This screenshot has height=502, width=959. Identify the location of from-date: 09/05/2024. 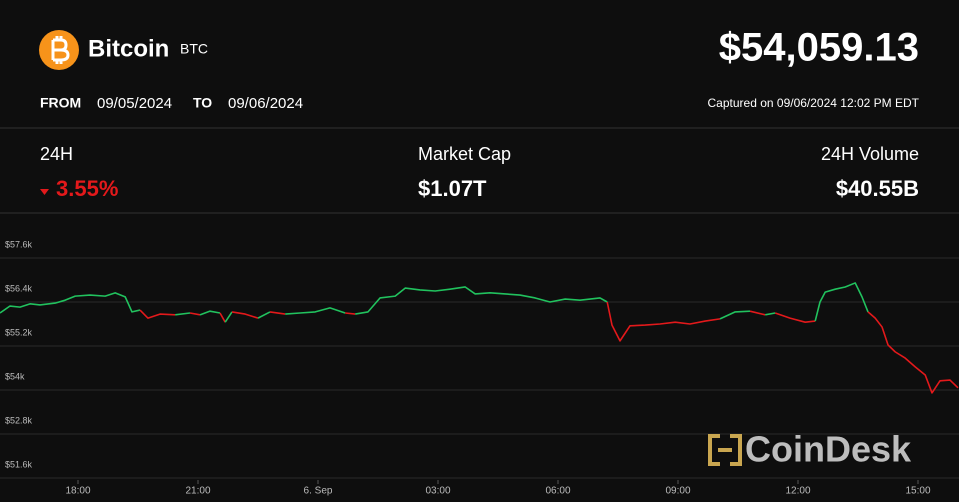
(134, 103).